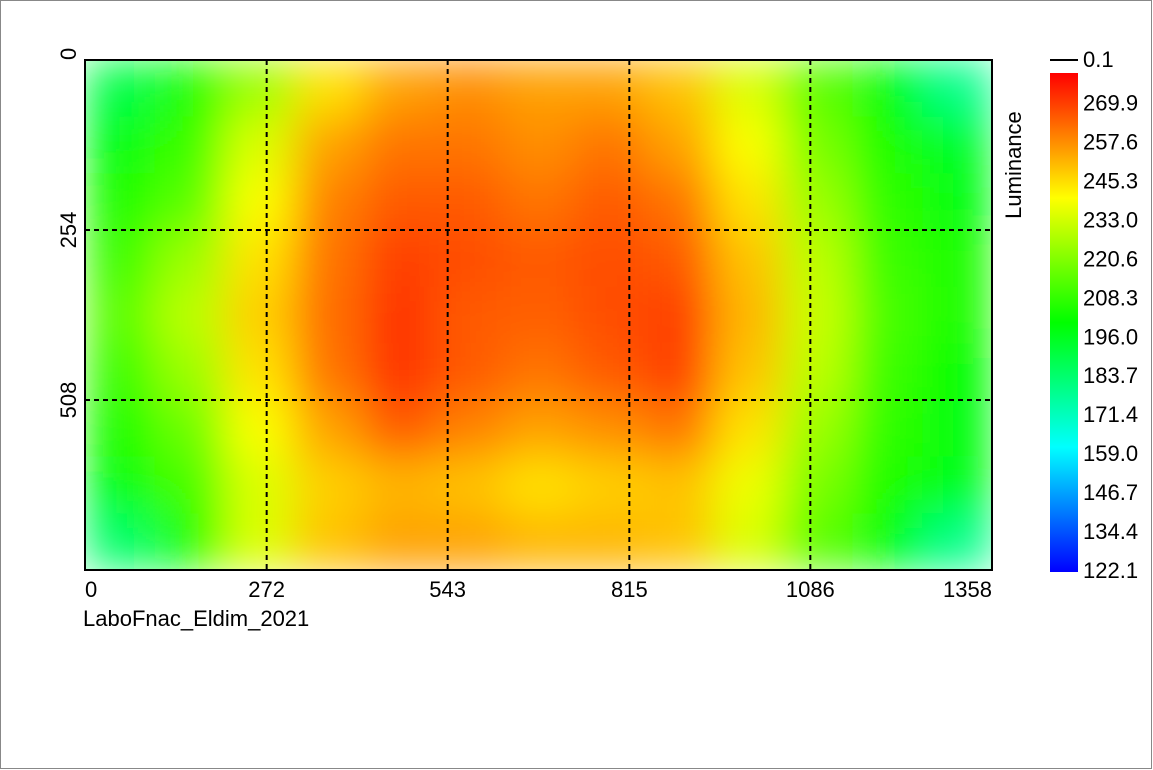 This screenshot has height=770, width=1153. Describe the element at coordinates (1110, 103) in the screenshot. I see `colorbar-tick-label: 269.9` at that location.